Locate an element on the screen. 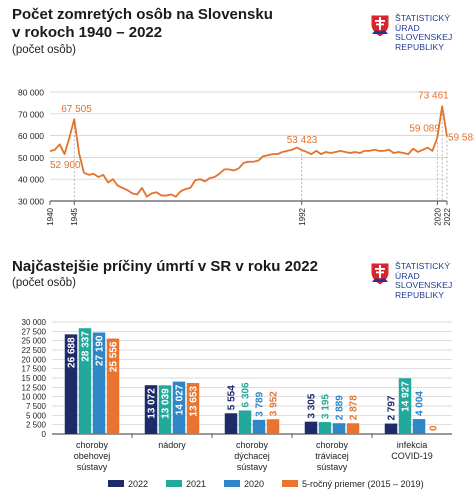 Image resolution: width=474 pixels, height=504 pixels. legend-label: 2021 is located at coordinates (196, 484).